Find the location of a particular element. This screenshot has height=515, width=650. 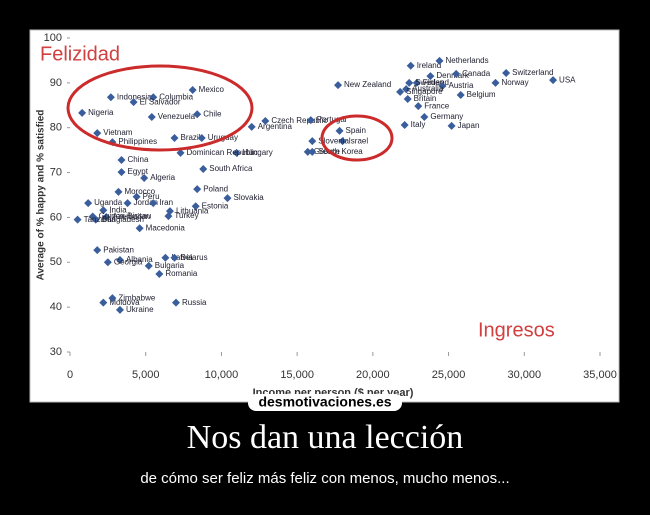

x-tick-label: 25,000 is located at coordinates (449, 375).